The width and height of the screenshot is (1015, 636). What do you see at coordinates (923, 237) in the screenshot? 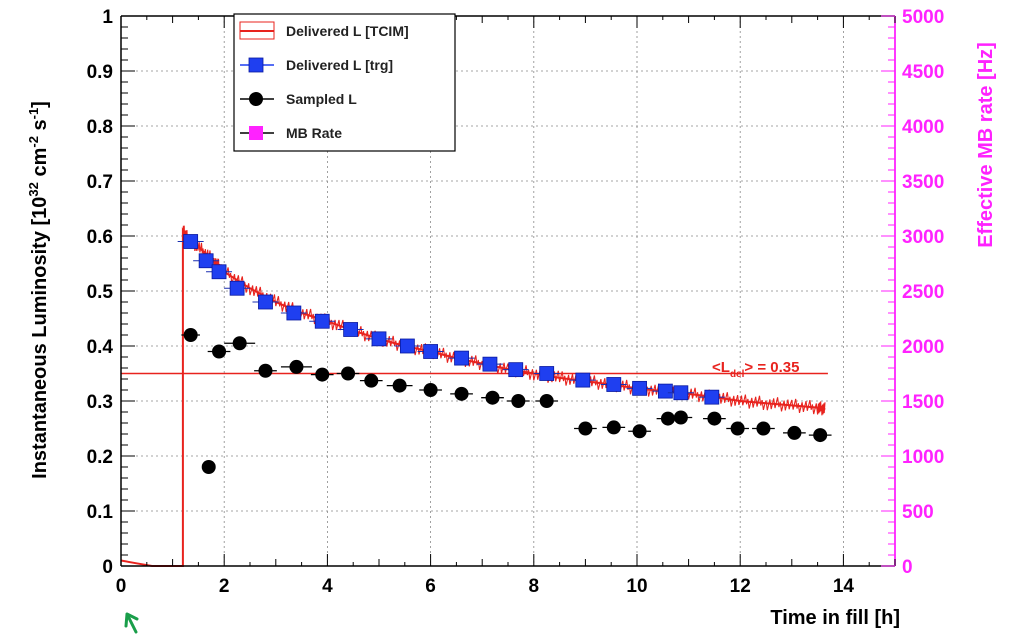
I see `y2-tick-label: 3000` at bounding box center [923, 237].